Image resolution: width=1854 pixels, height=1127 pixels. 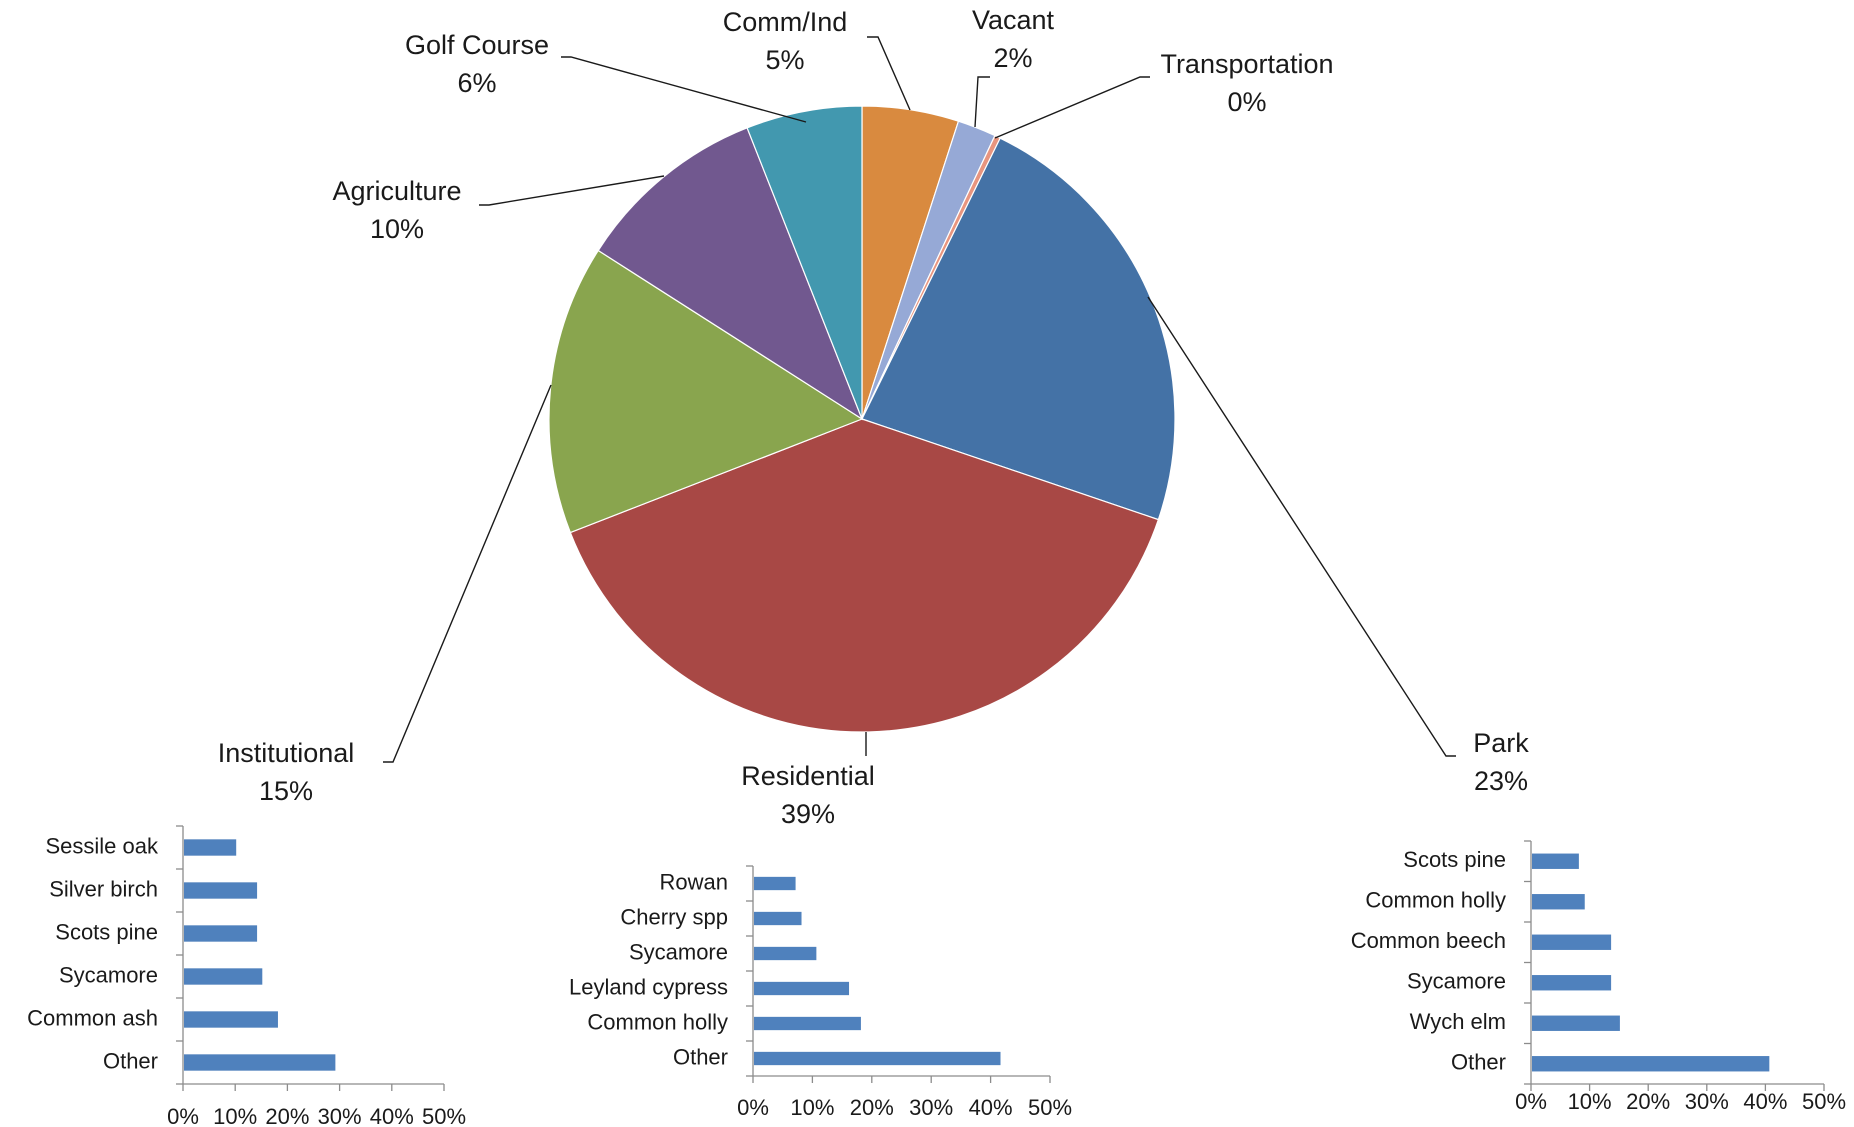 What do you see at coordinates (674, 916) in the screenshot?
I see `category-label-cherry-spp: Cherry spp` at bounding box center [674, 916].